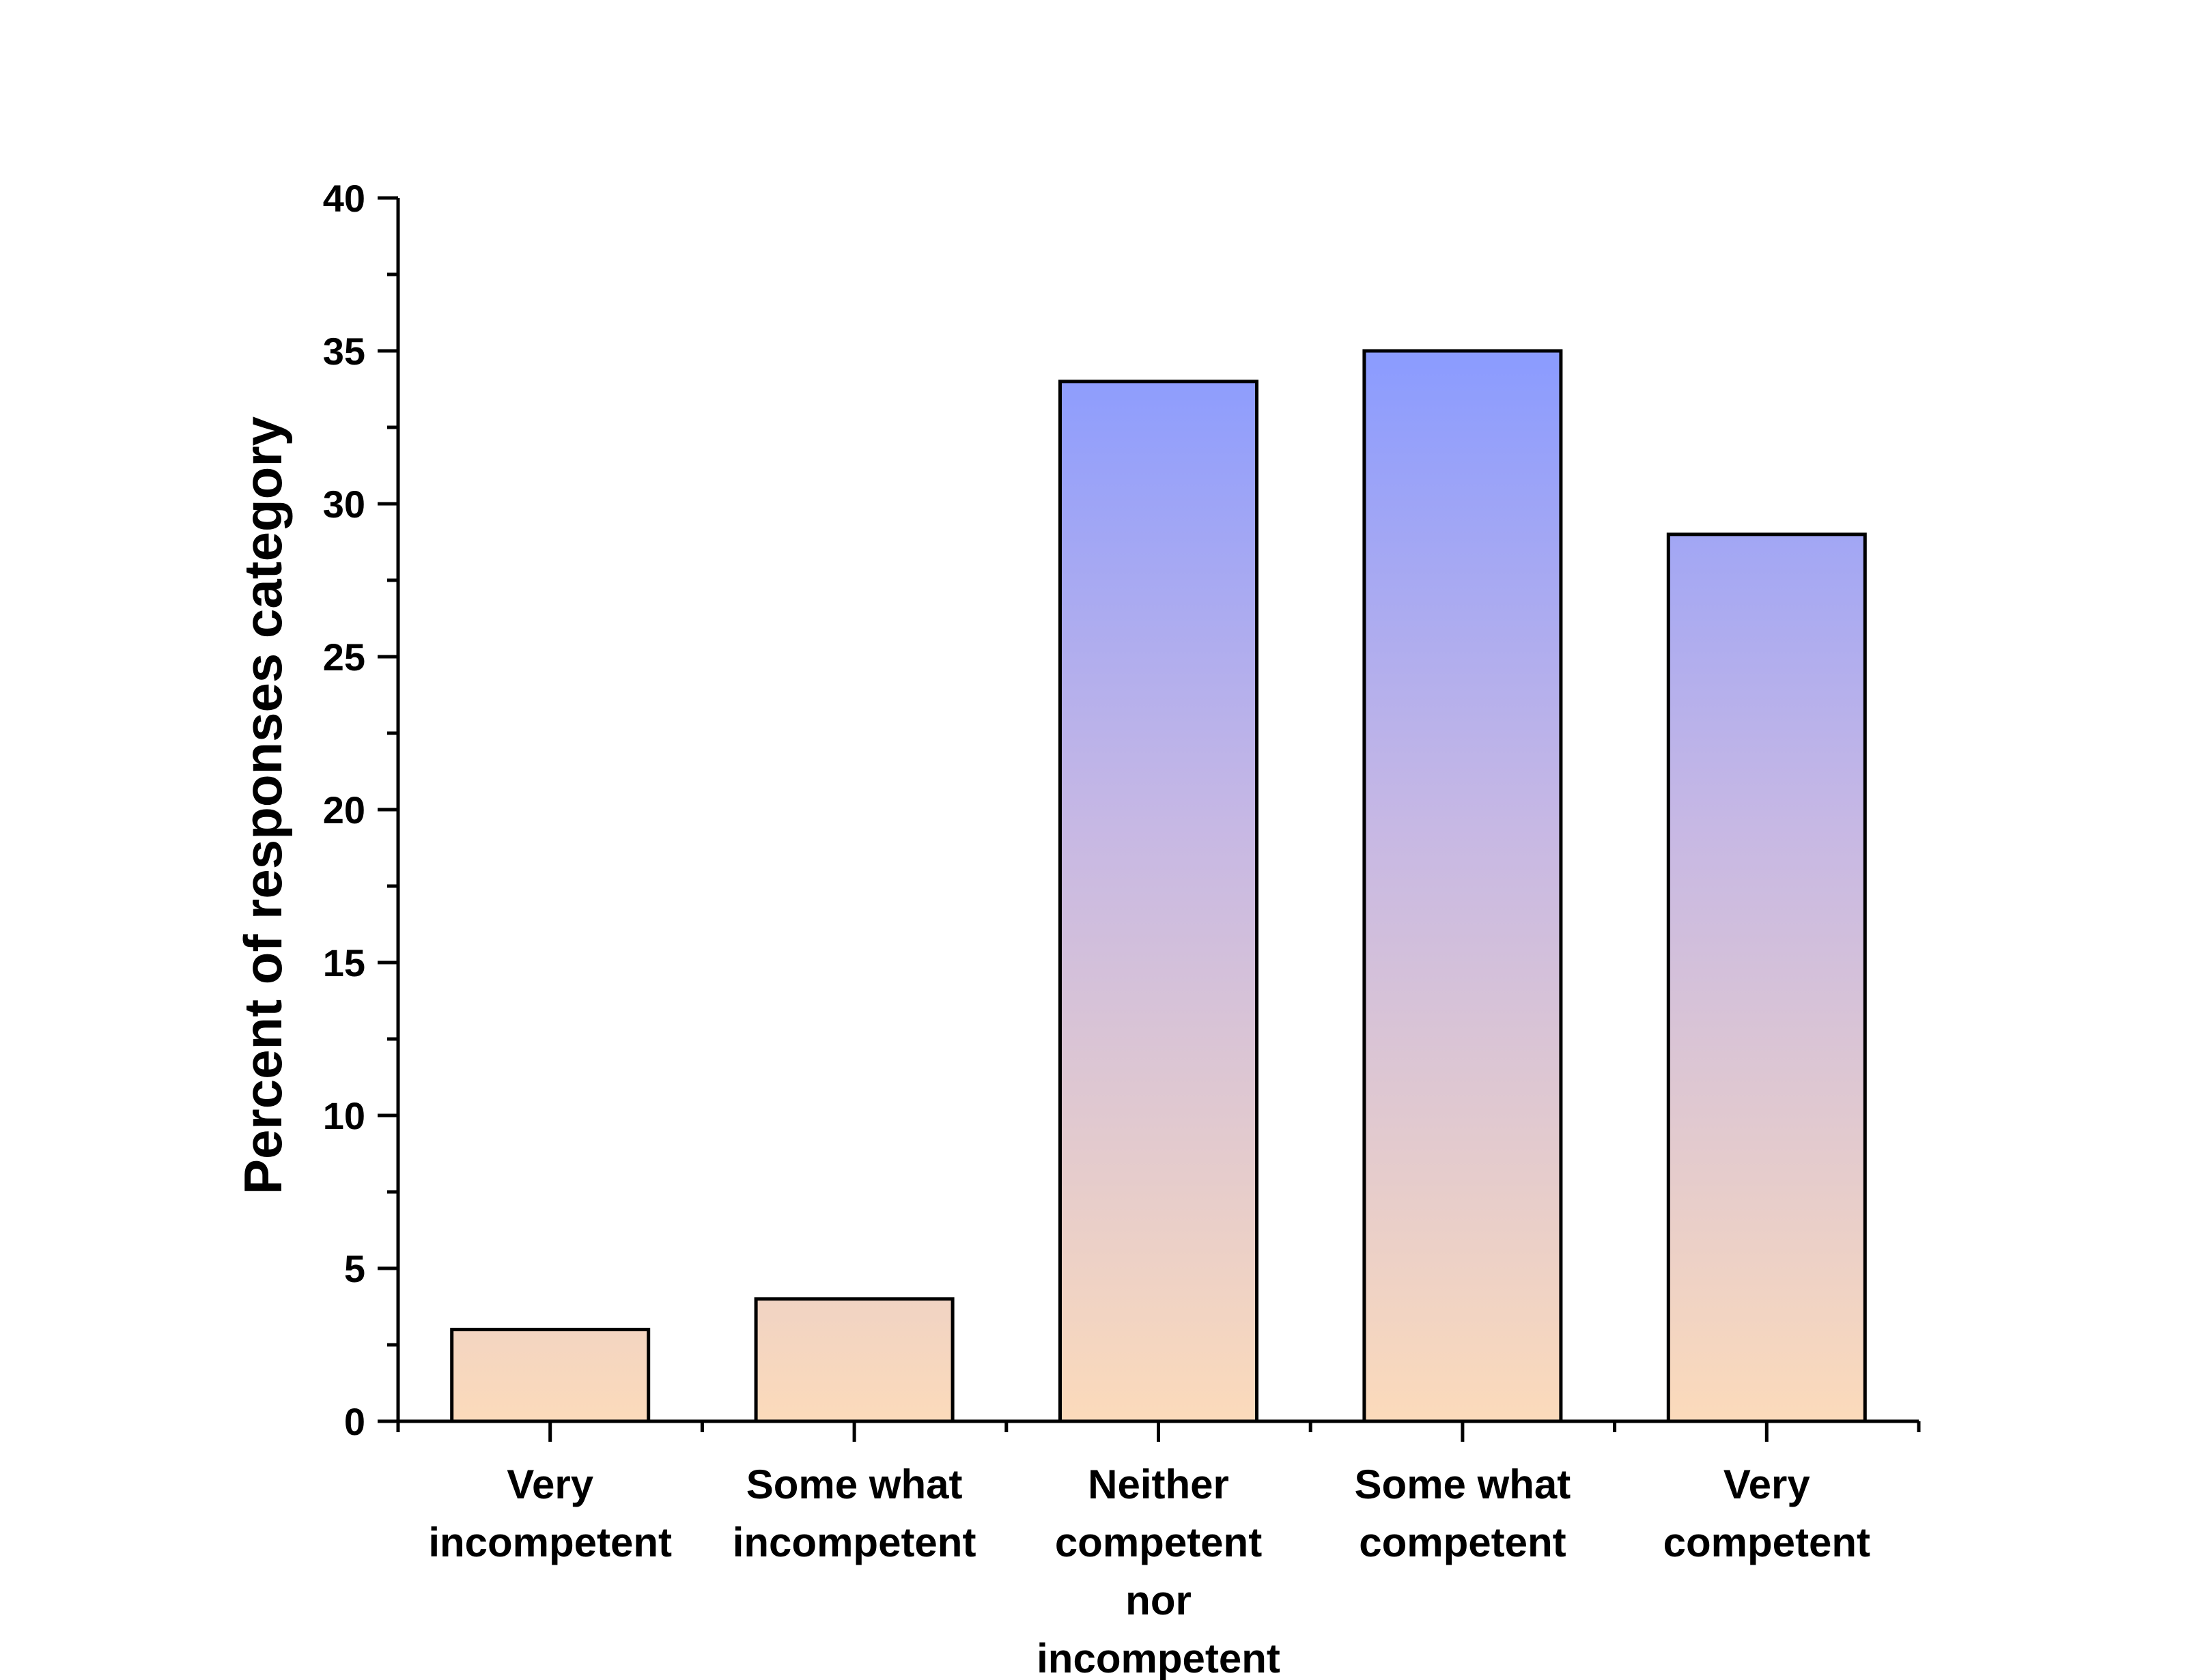 The width and height of the screenshot is (2196, 1680). I want to click on x-category-label: Very competent, so click(1766, 1513).